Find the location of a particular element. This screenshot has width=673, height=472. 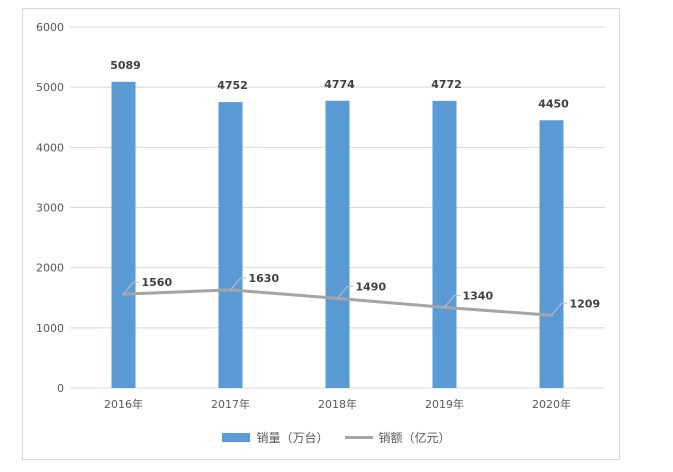

legend-label-sales-amount: 销额（亿元） is located at coordinates (414, 437).